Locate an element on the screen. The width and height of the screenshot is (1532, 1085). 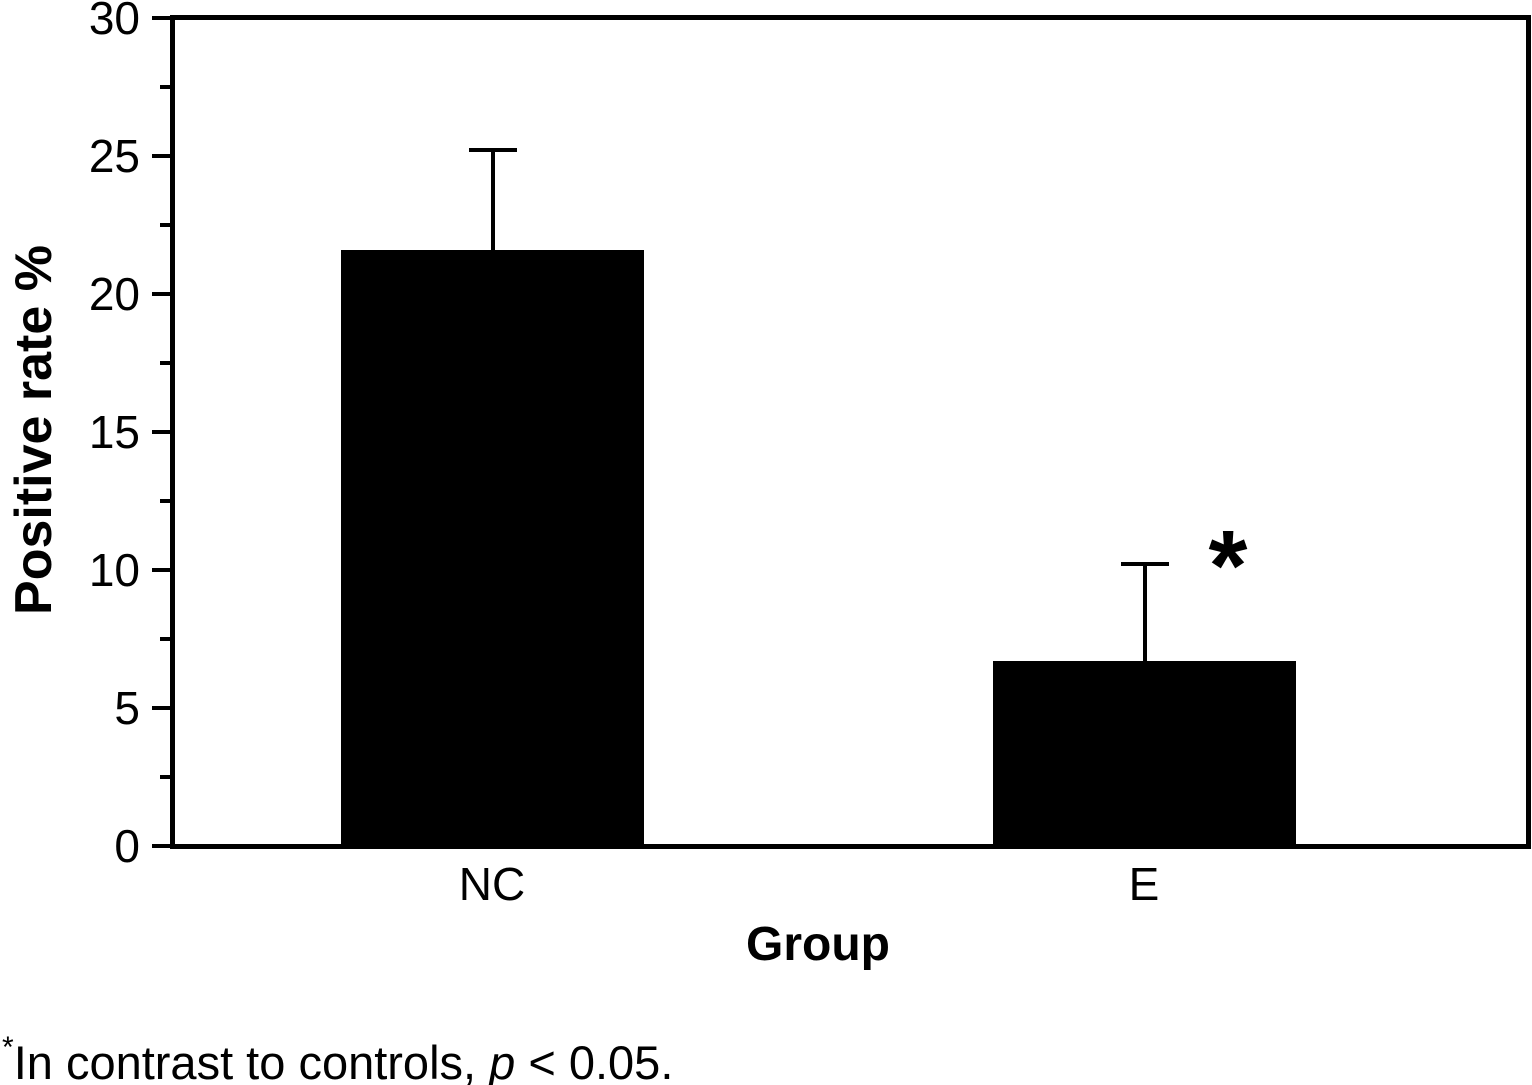
error-bar-cap-e is located at coordinates (1144, 564).